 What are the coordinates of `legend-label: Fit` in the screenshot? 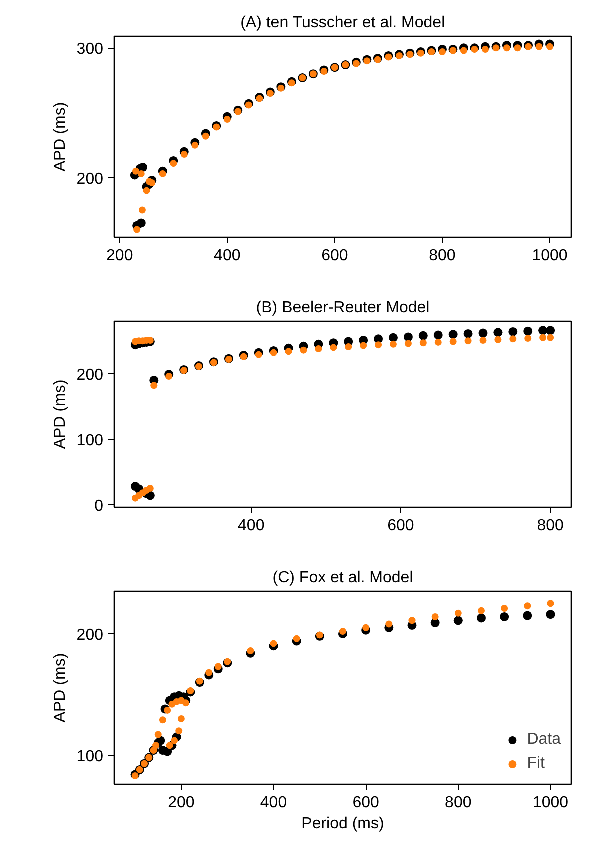 It's located at (536, 764).